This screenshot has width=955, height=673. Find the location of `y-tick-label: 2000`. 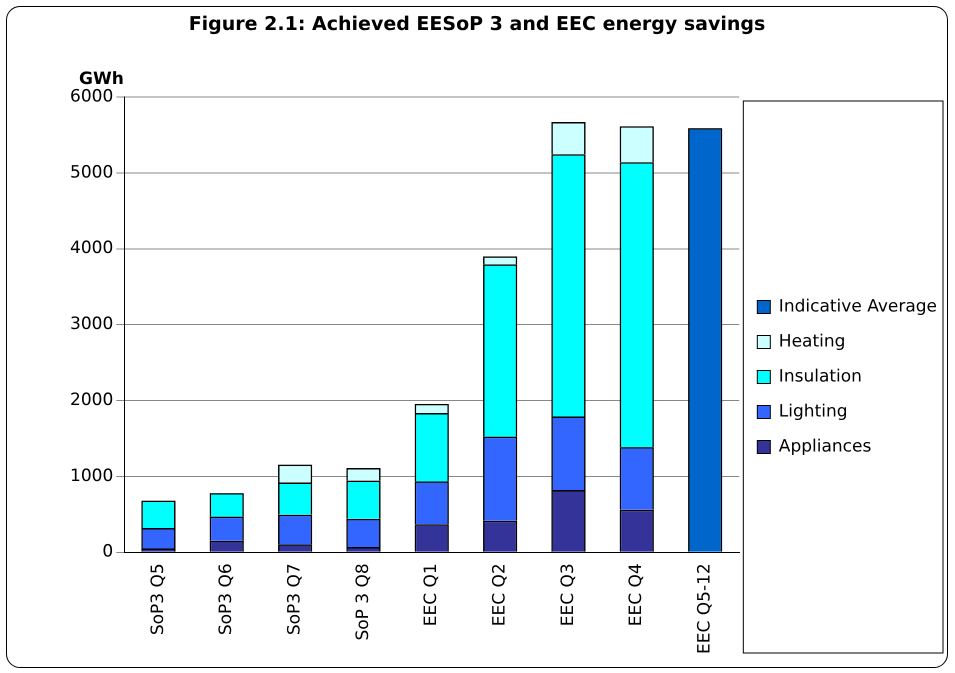

y-tick-label: 2000 is located at coordinates (92, 400).